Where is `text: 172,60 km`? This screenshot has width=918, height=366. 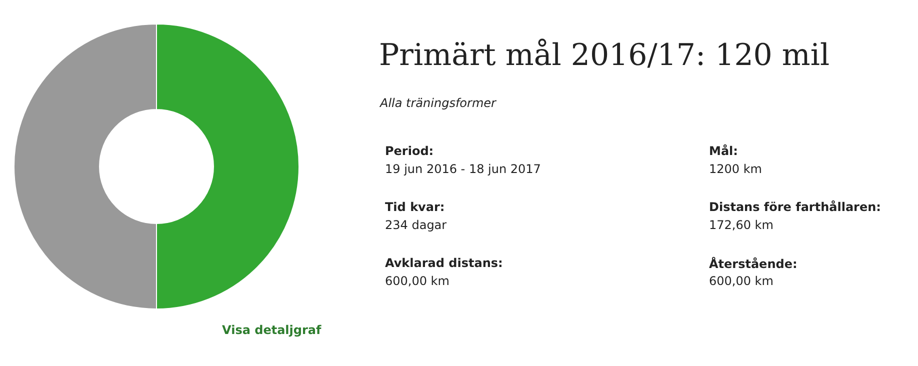
text: 172,60 km is located at coordinates (741, 225).